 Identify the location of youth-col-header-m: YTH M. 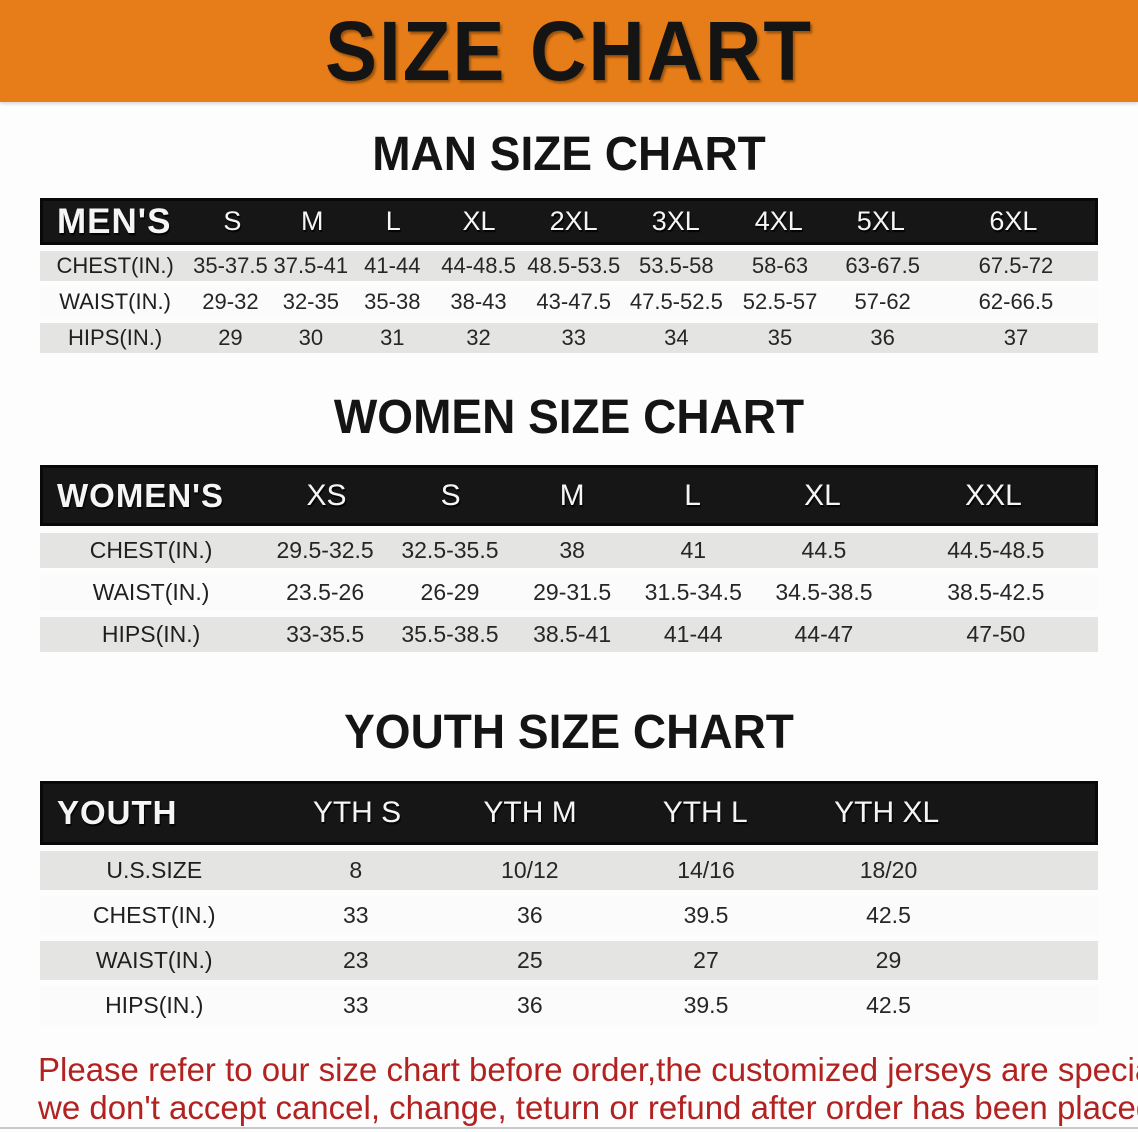
(530, 812).